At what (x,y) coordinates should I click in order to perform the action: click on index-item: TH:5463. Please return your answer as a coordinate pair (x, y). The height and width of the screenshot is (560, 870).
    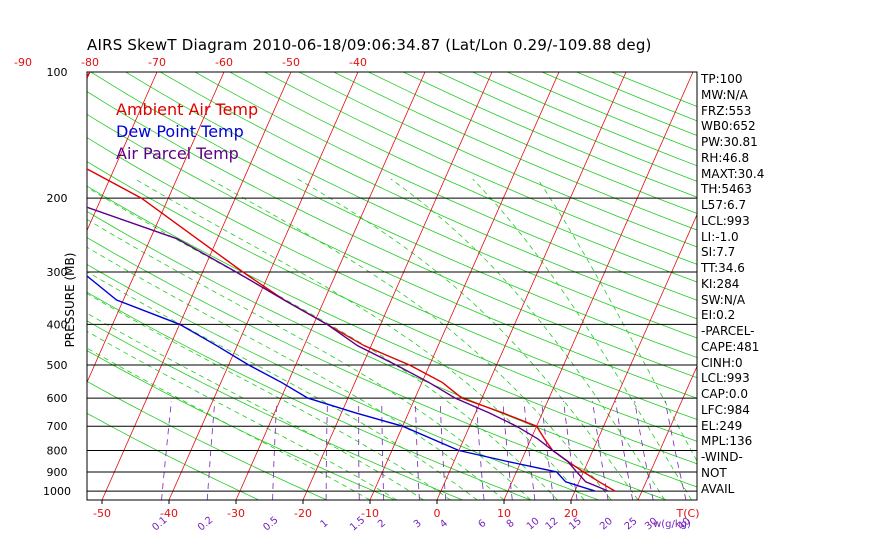
    Looking at the image, I should click on (726, 189).